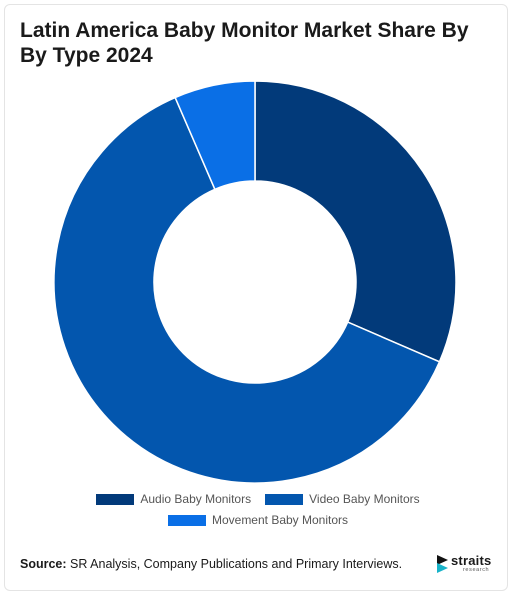  I want to click on straits-logo-mark-icon, so click(442, 564).